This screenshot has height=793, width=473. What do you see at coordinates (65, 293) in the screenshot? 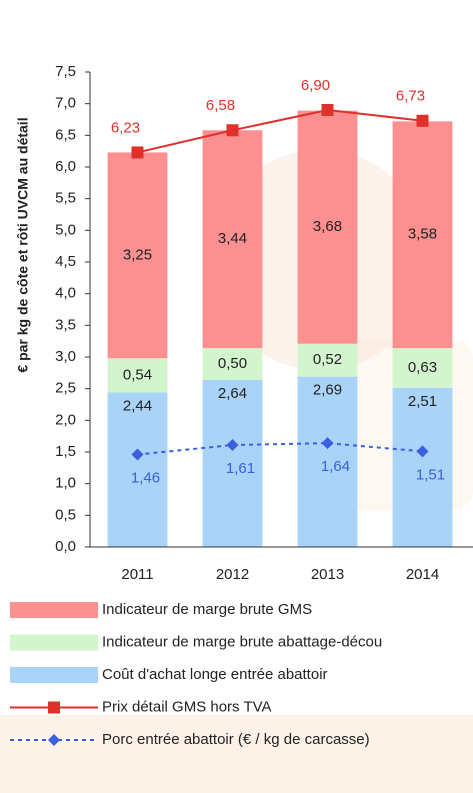
I see `y-tick-label: 4,0` at bounding box center [65, 293].